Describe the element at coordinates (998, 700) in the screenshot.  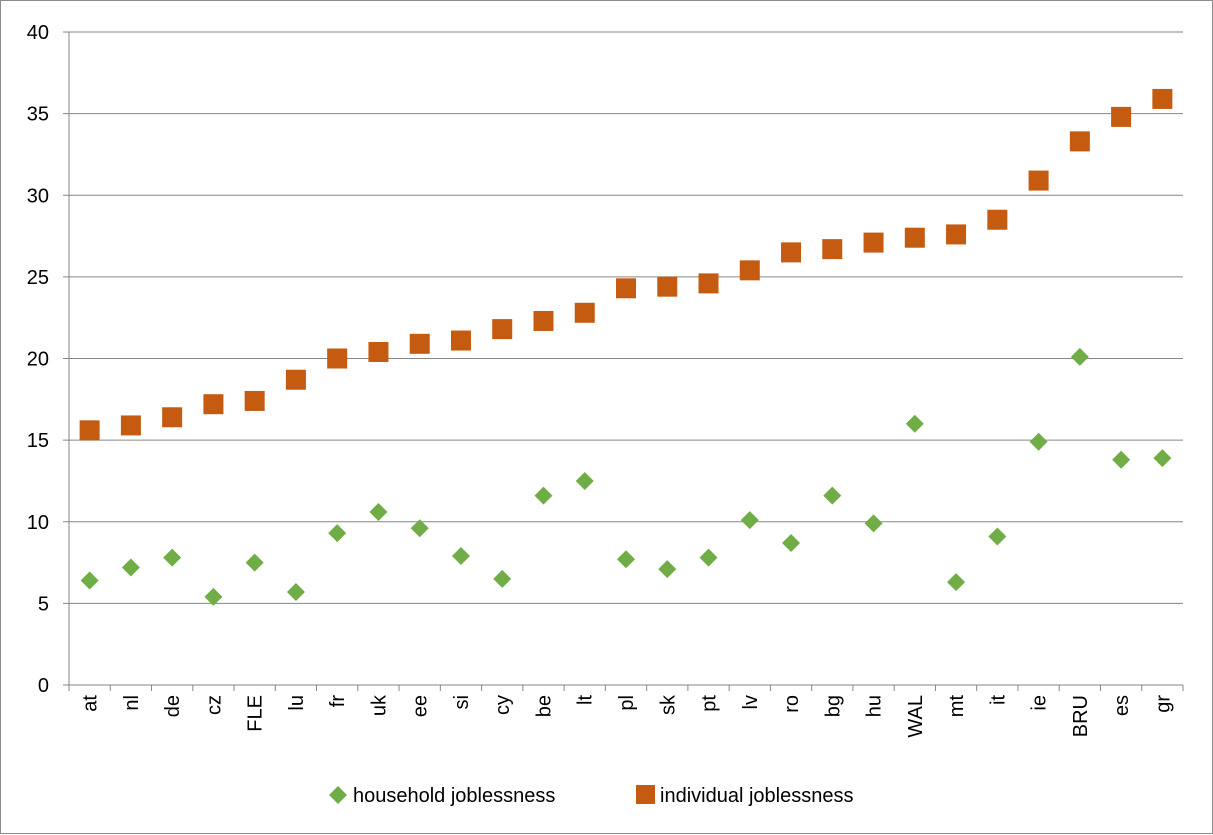
I see `x-tick-label: it` at that location.